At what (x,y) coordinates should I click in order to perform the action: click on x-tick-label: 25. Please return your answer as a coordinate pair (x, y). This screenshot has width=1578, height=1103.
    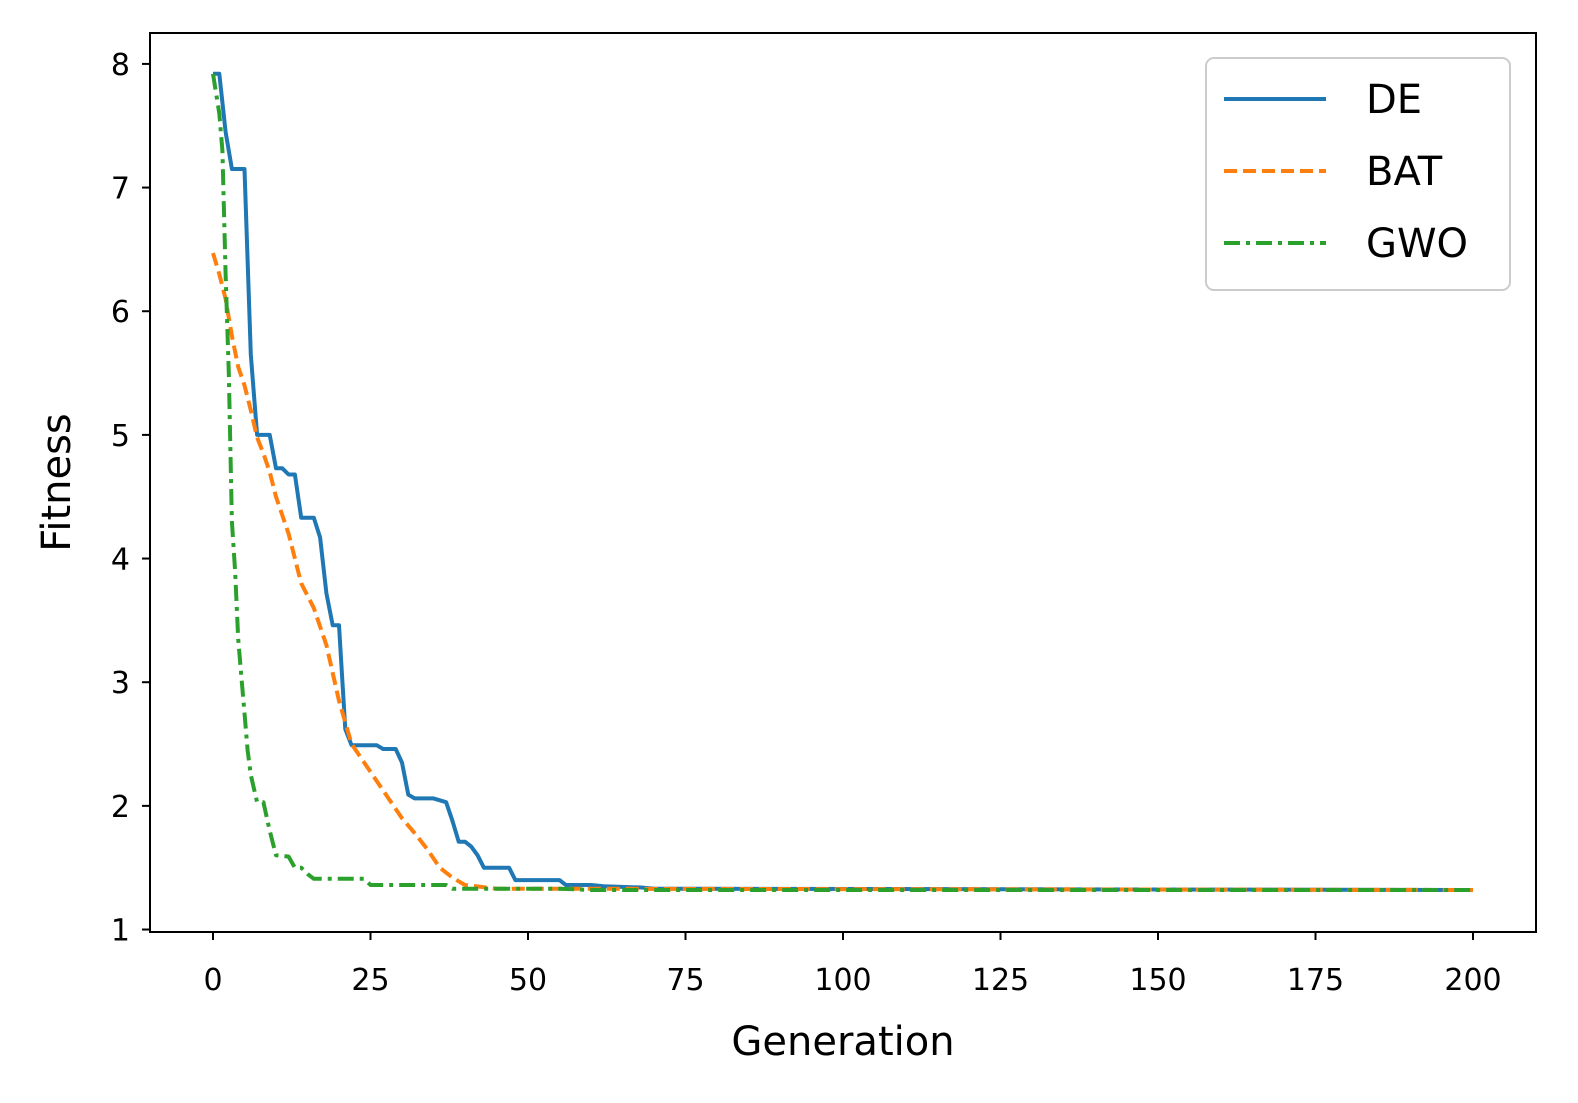
    Looking at the image, I should click on (370, 980).